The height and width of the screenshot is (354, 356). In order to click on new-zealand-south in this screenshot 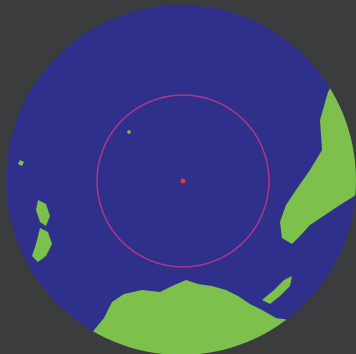, I will do `click(42, 245)`.